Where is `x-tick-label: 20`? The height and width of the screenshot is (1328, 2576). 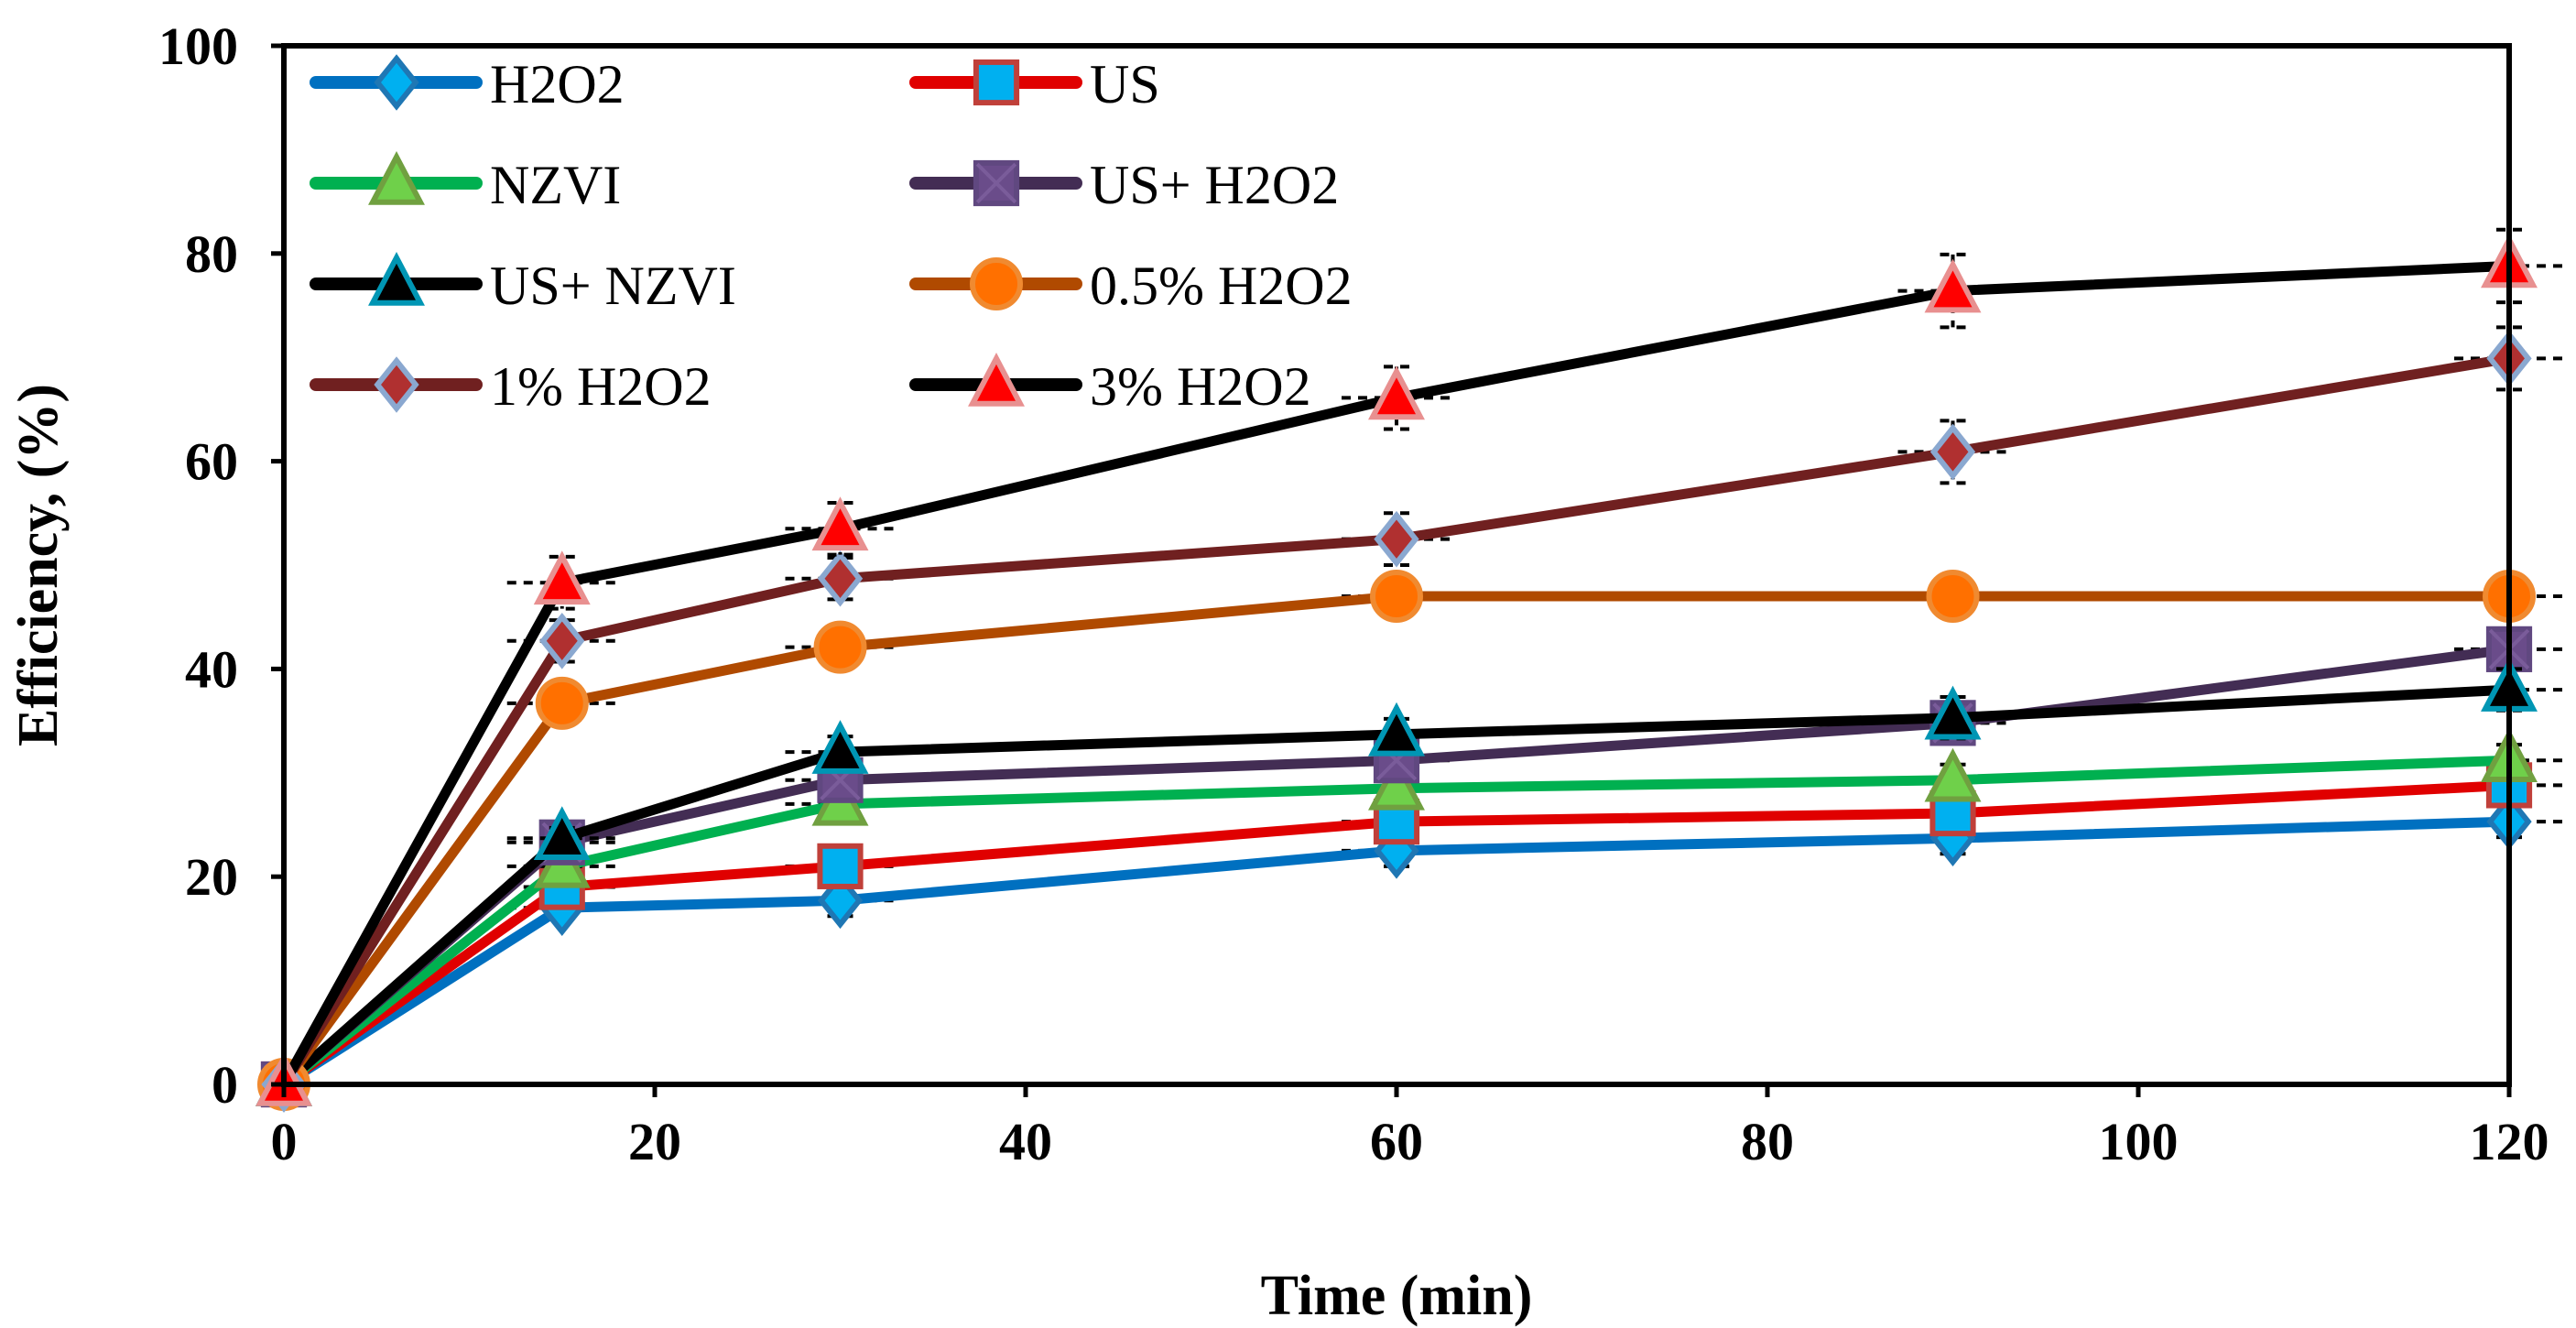 x-tick-label: 20 is located at coordinates (654, 1141).